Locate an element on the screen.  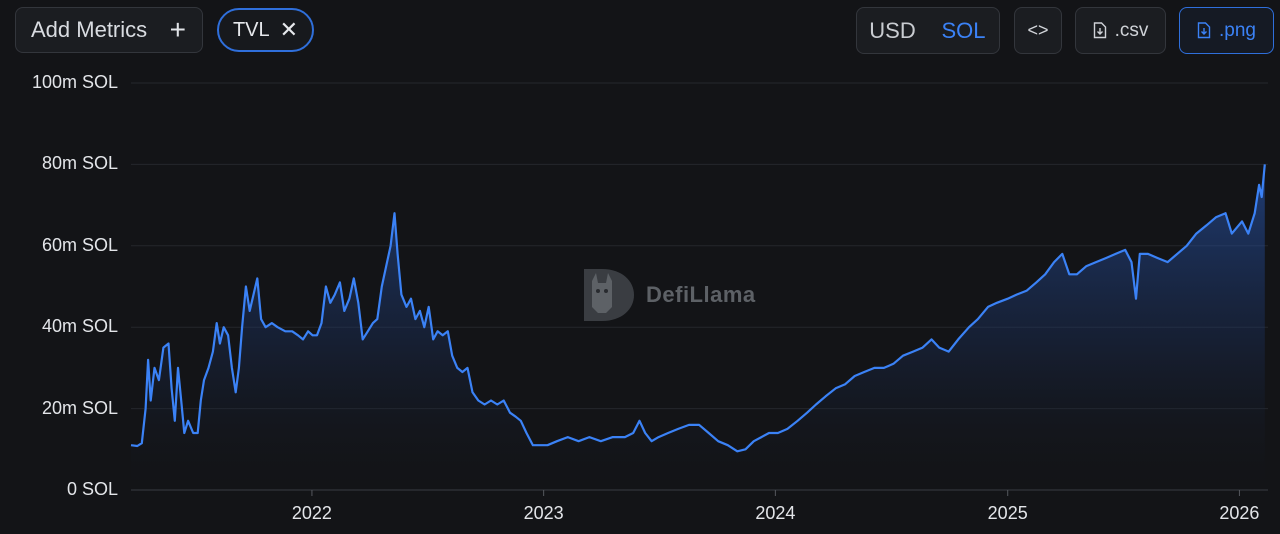
x-tick-label: 2026 is located at coordinates (1239, 513).